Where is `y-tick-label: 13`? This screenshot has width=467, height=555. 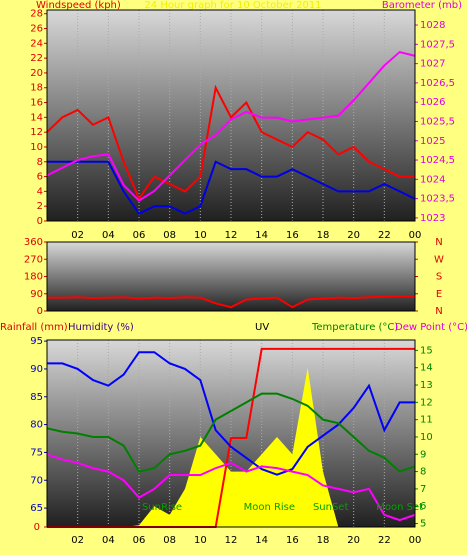 y-tick-label: 13 is located at coordinates (426, 385).